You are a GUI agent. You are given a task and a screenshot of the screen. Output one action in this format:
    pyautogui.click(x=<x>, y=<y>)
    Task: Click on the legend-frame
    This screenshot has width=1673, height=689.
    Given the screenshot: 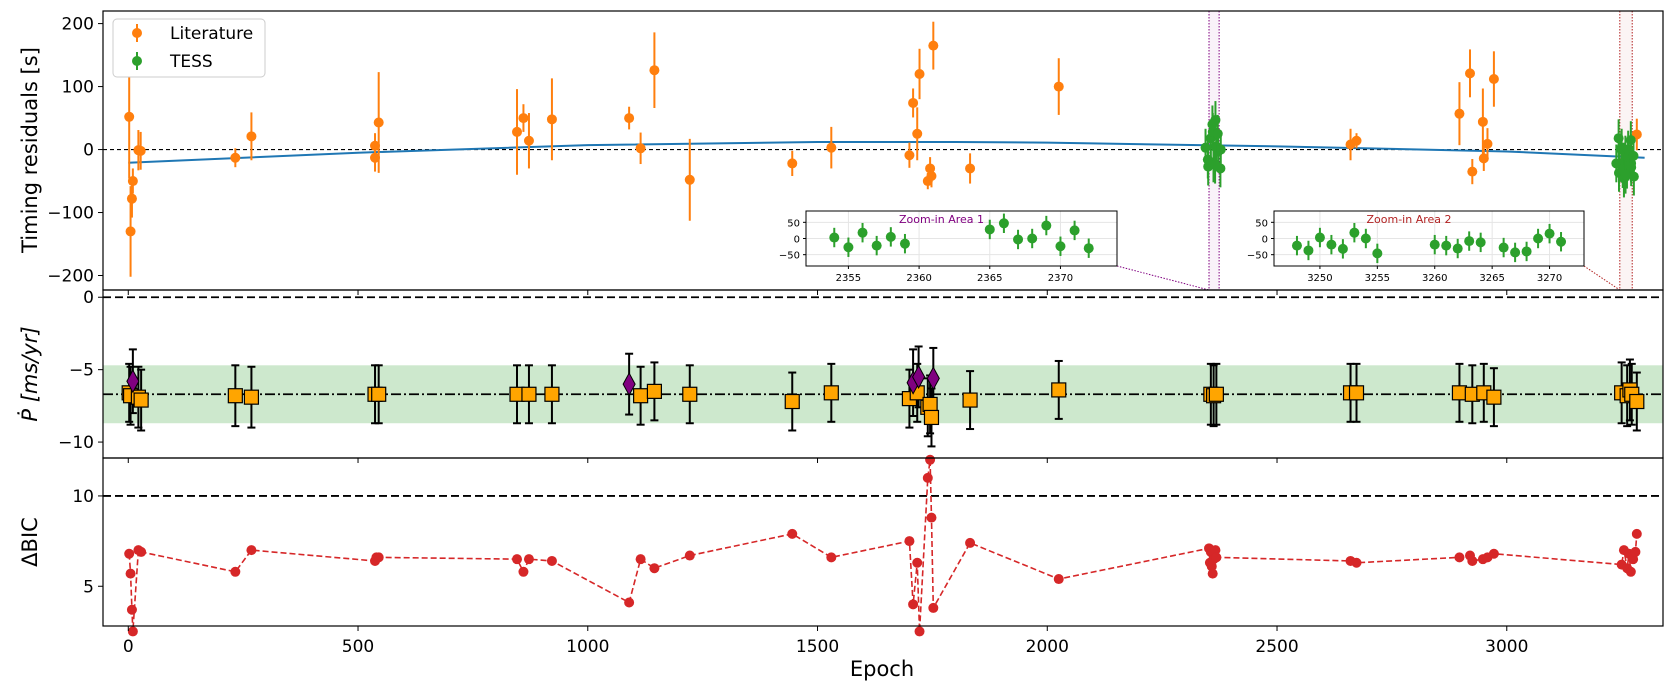 What is the action you would take?
    pyautogui.click(x=189, y=48)
    